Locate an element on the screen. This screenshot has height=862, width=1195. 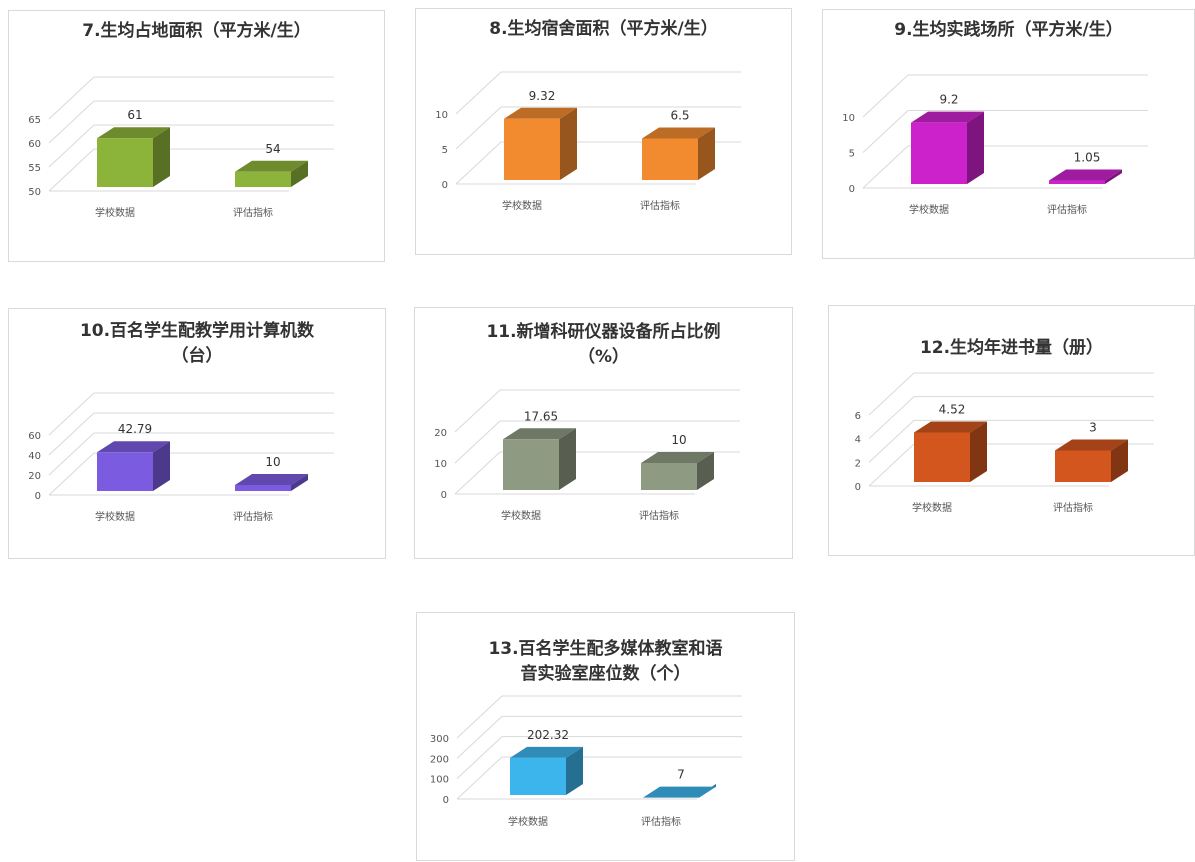
y-tick-label: 4 is located at coordinates (858, 440).